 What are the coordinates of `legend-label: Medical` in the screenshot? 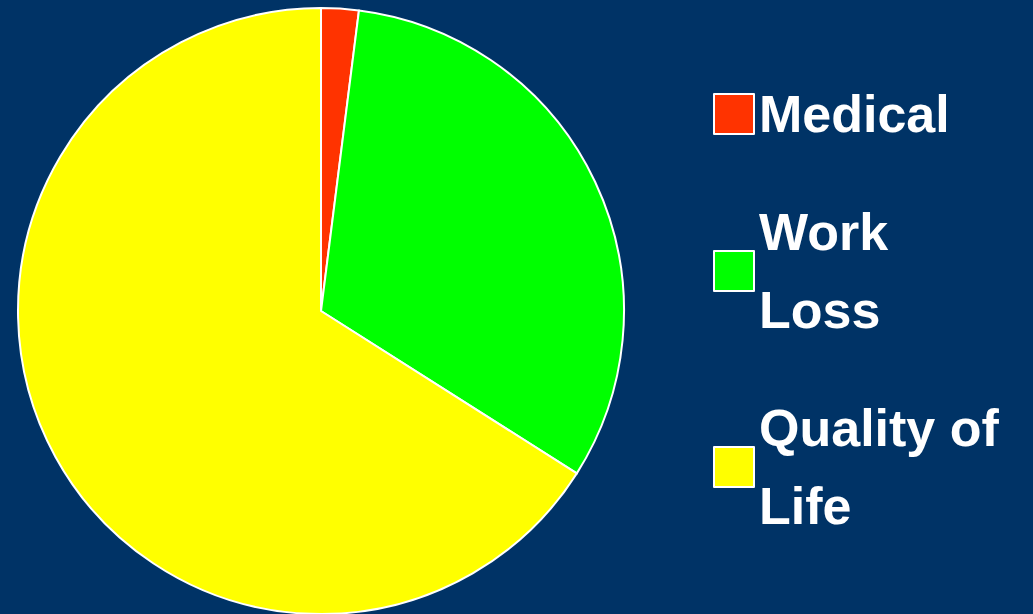 It's located at (854, 114).